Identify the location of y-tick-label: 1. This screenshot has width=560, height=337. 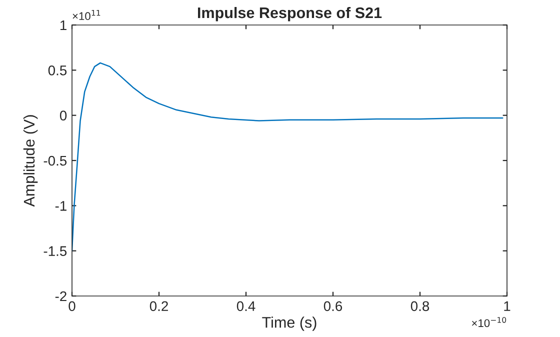
(63, 25).